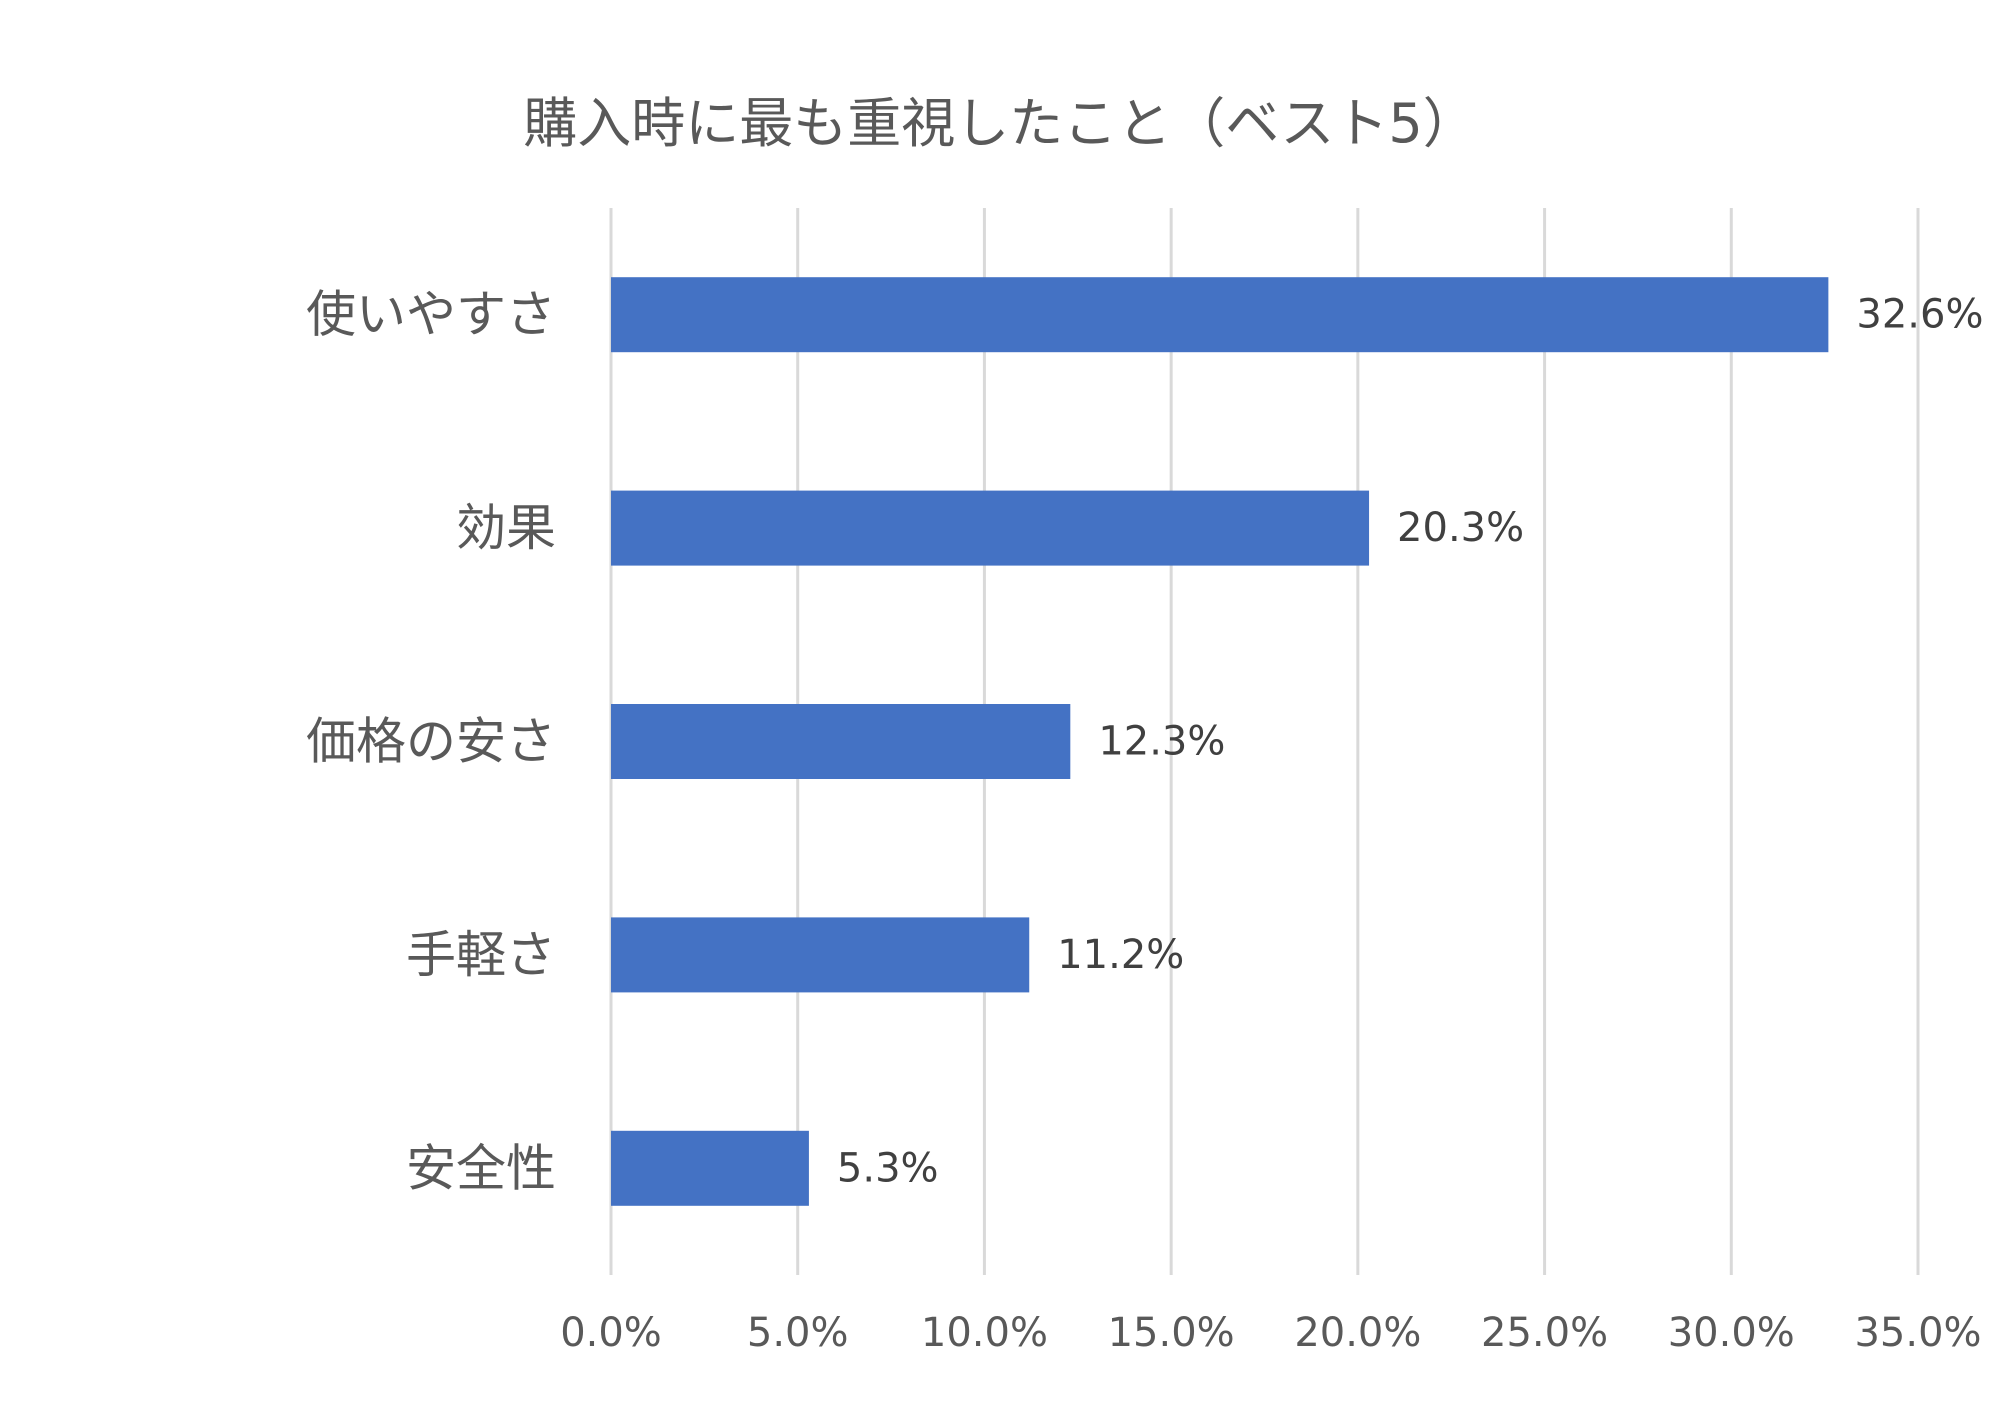  What do you see at coordinates (798, 1333) in the screenshot?
I see `x-tick-label: 5.0%` at bounding box center [798, 1333].